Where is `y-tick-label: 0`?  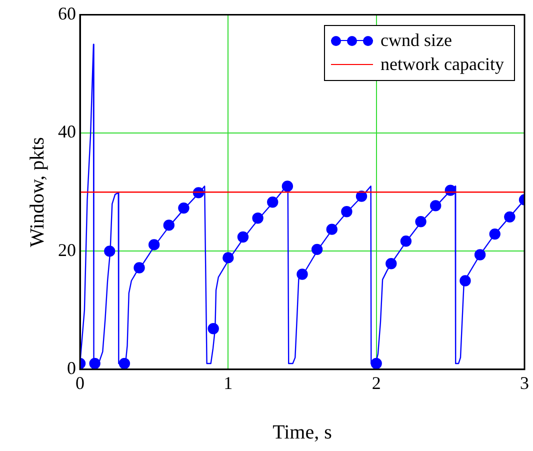
y-tick-label: 0 is located at coordinates (71, 368).